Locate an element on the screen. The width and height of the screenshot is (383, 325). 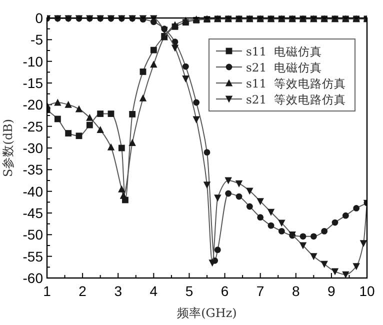
legend-label: s11 等效电路仿真 is located at coordinates (296, 83).